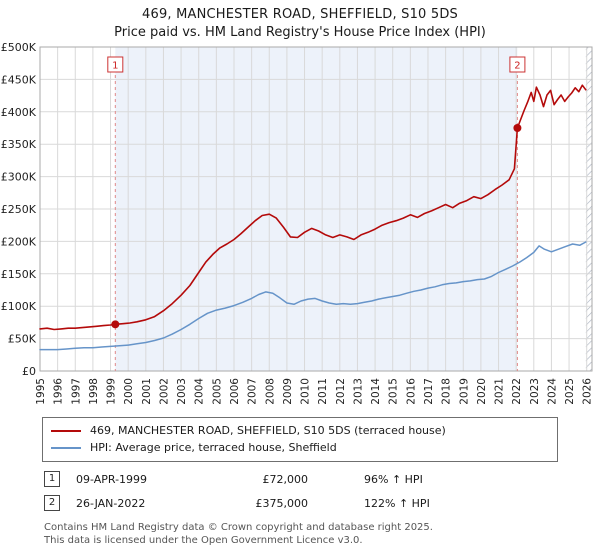 Image resolution: width=600 pixels, height=560 pixels. What do you see at coordinates (322, 503) in the screenshot?
I see `transaction-row-2: 2 26-JAN-2022 £375,000 122% ↑ HPI` at bounding box center [322, 503].